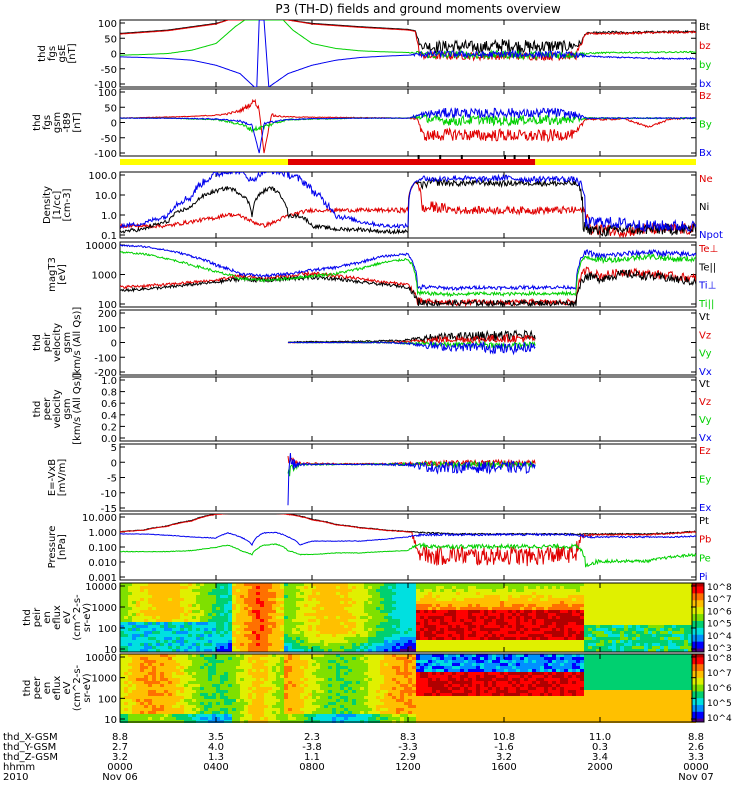 The height and width of the screenshot is (800, 750). What do you see at coordinates (698, 617) in the screenshot?
I see `colorbar-frame` at bounding box center [698, 617].